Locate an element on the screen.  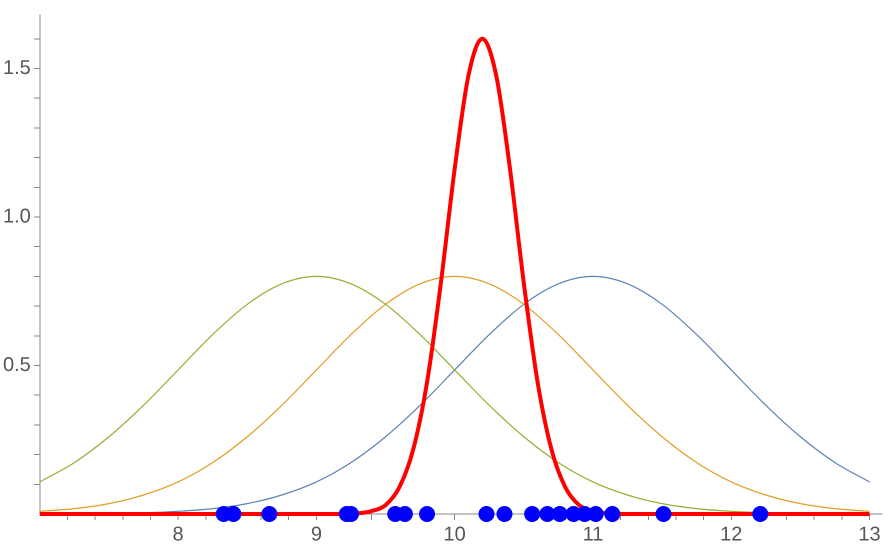
x-tick-label: 11 is located at coordinates (593, 535).